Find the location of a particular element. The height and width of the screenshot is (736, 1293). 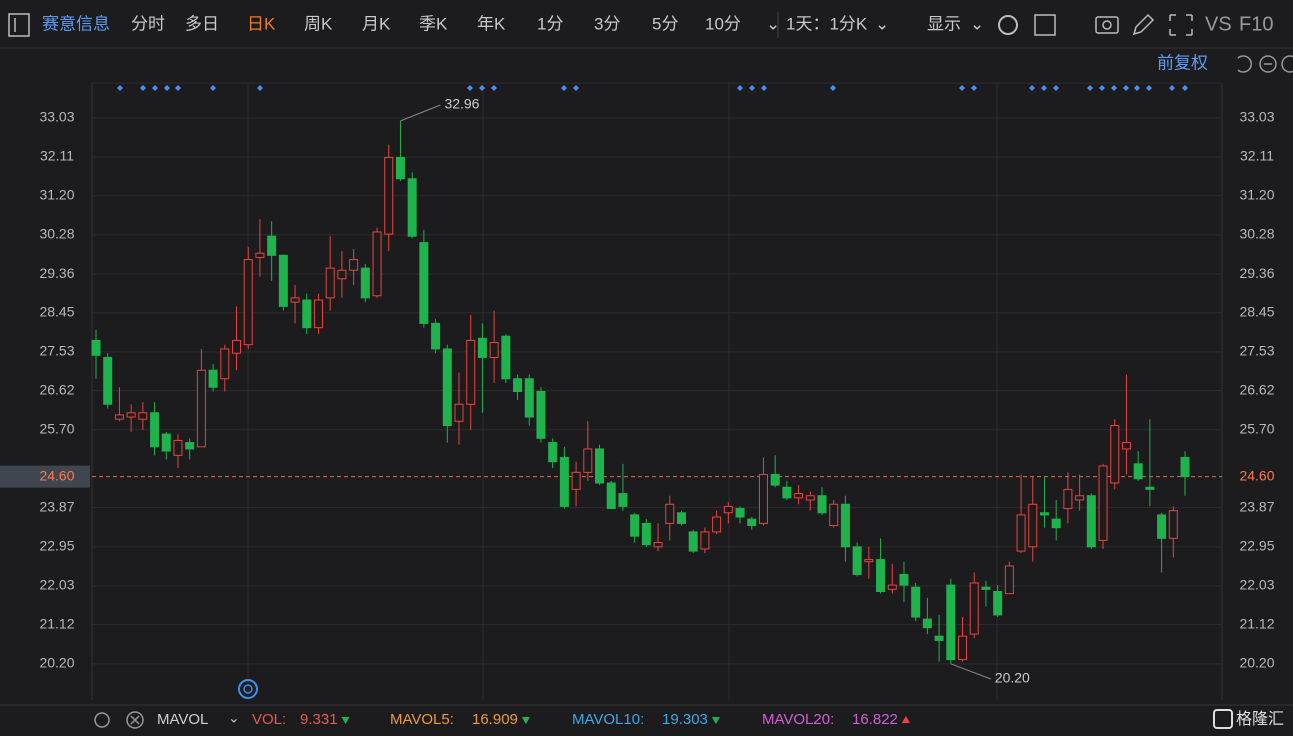

event-icon is located at coordinates (248, 689).